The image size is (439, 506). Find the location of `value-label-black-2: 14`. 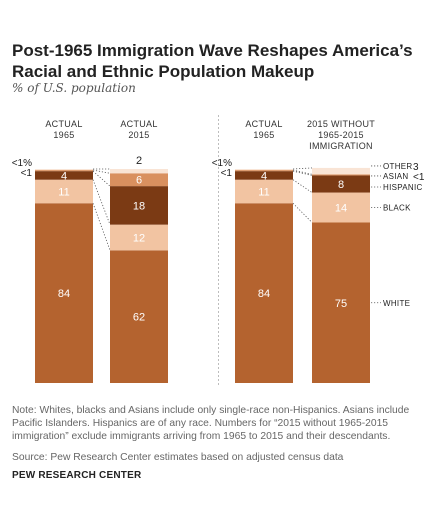

value-label-black-2: 14 is located at coordinates (341, 209).